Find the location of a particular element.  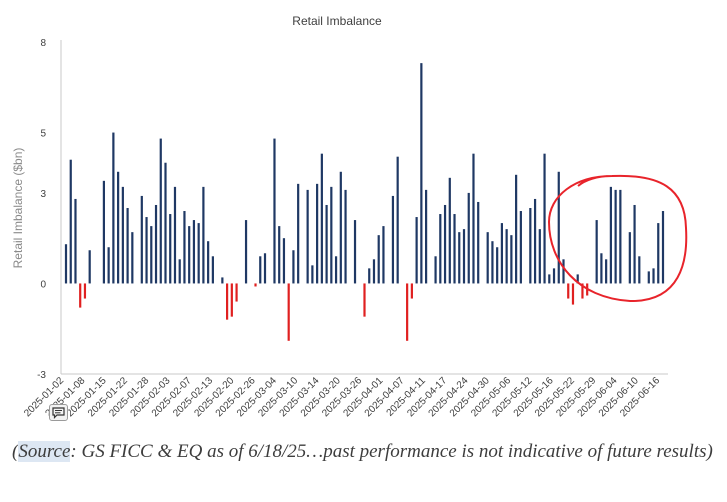

annotation-circle is located at coordinates (617, 238).